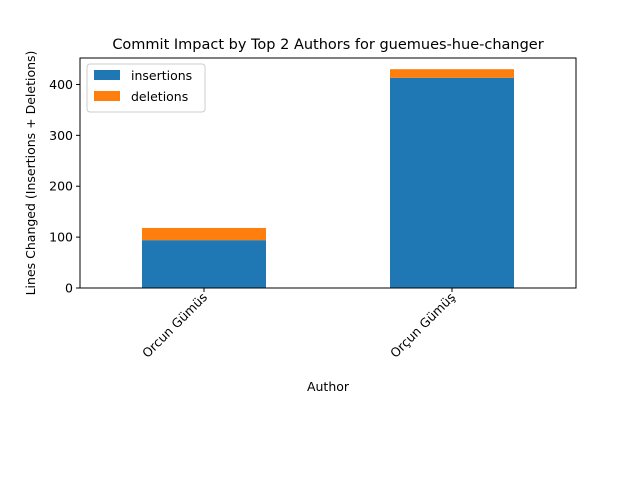  Describe the element at coordinates (61, 237) in the screenshot. I see `y-tick-label-1: 100` at that location.